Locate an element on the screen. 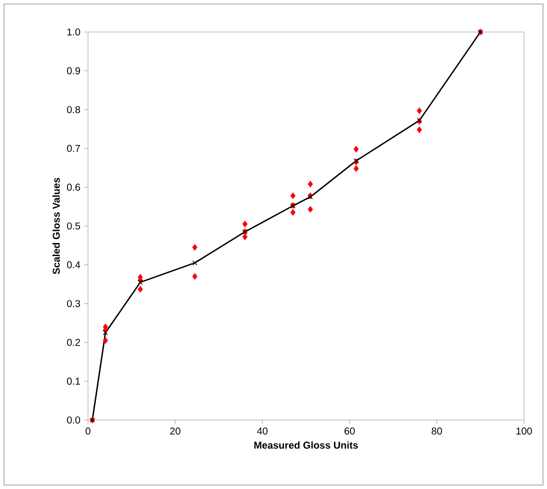 This screenshot has width=547, height=489. y-tick-label: 0.5 is located at coordinates (73, 226).